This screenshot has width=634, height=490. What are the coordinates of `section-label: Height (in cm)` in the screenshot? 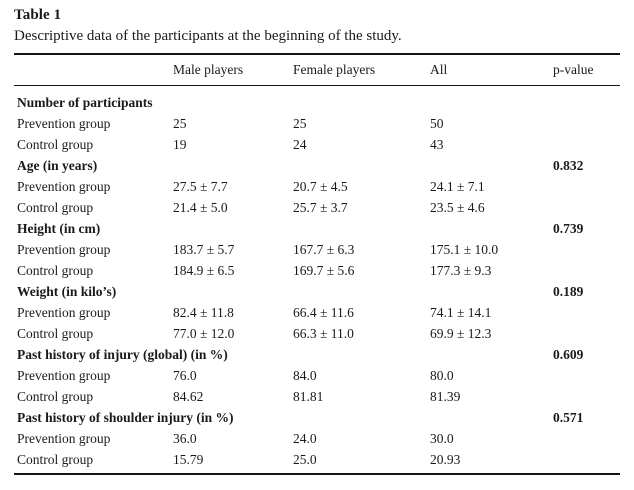 It's located at (59, 228).